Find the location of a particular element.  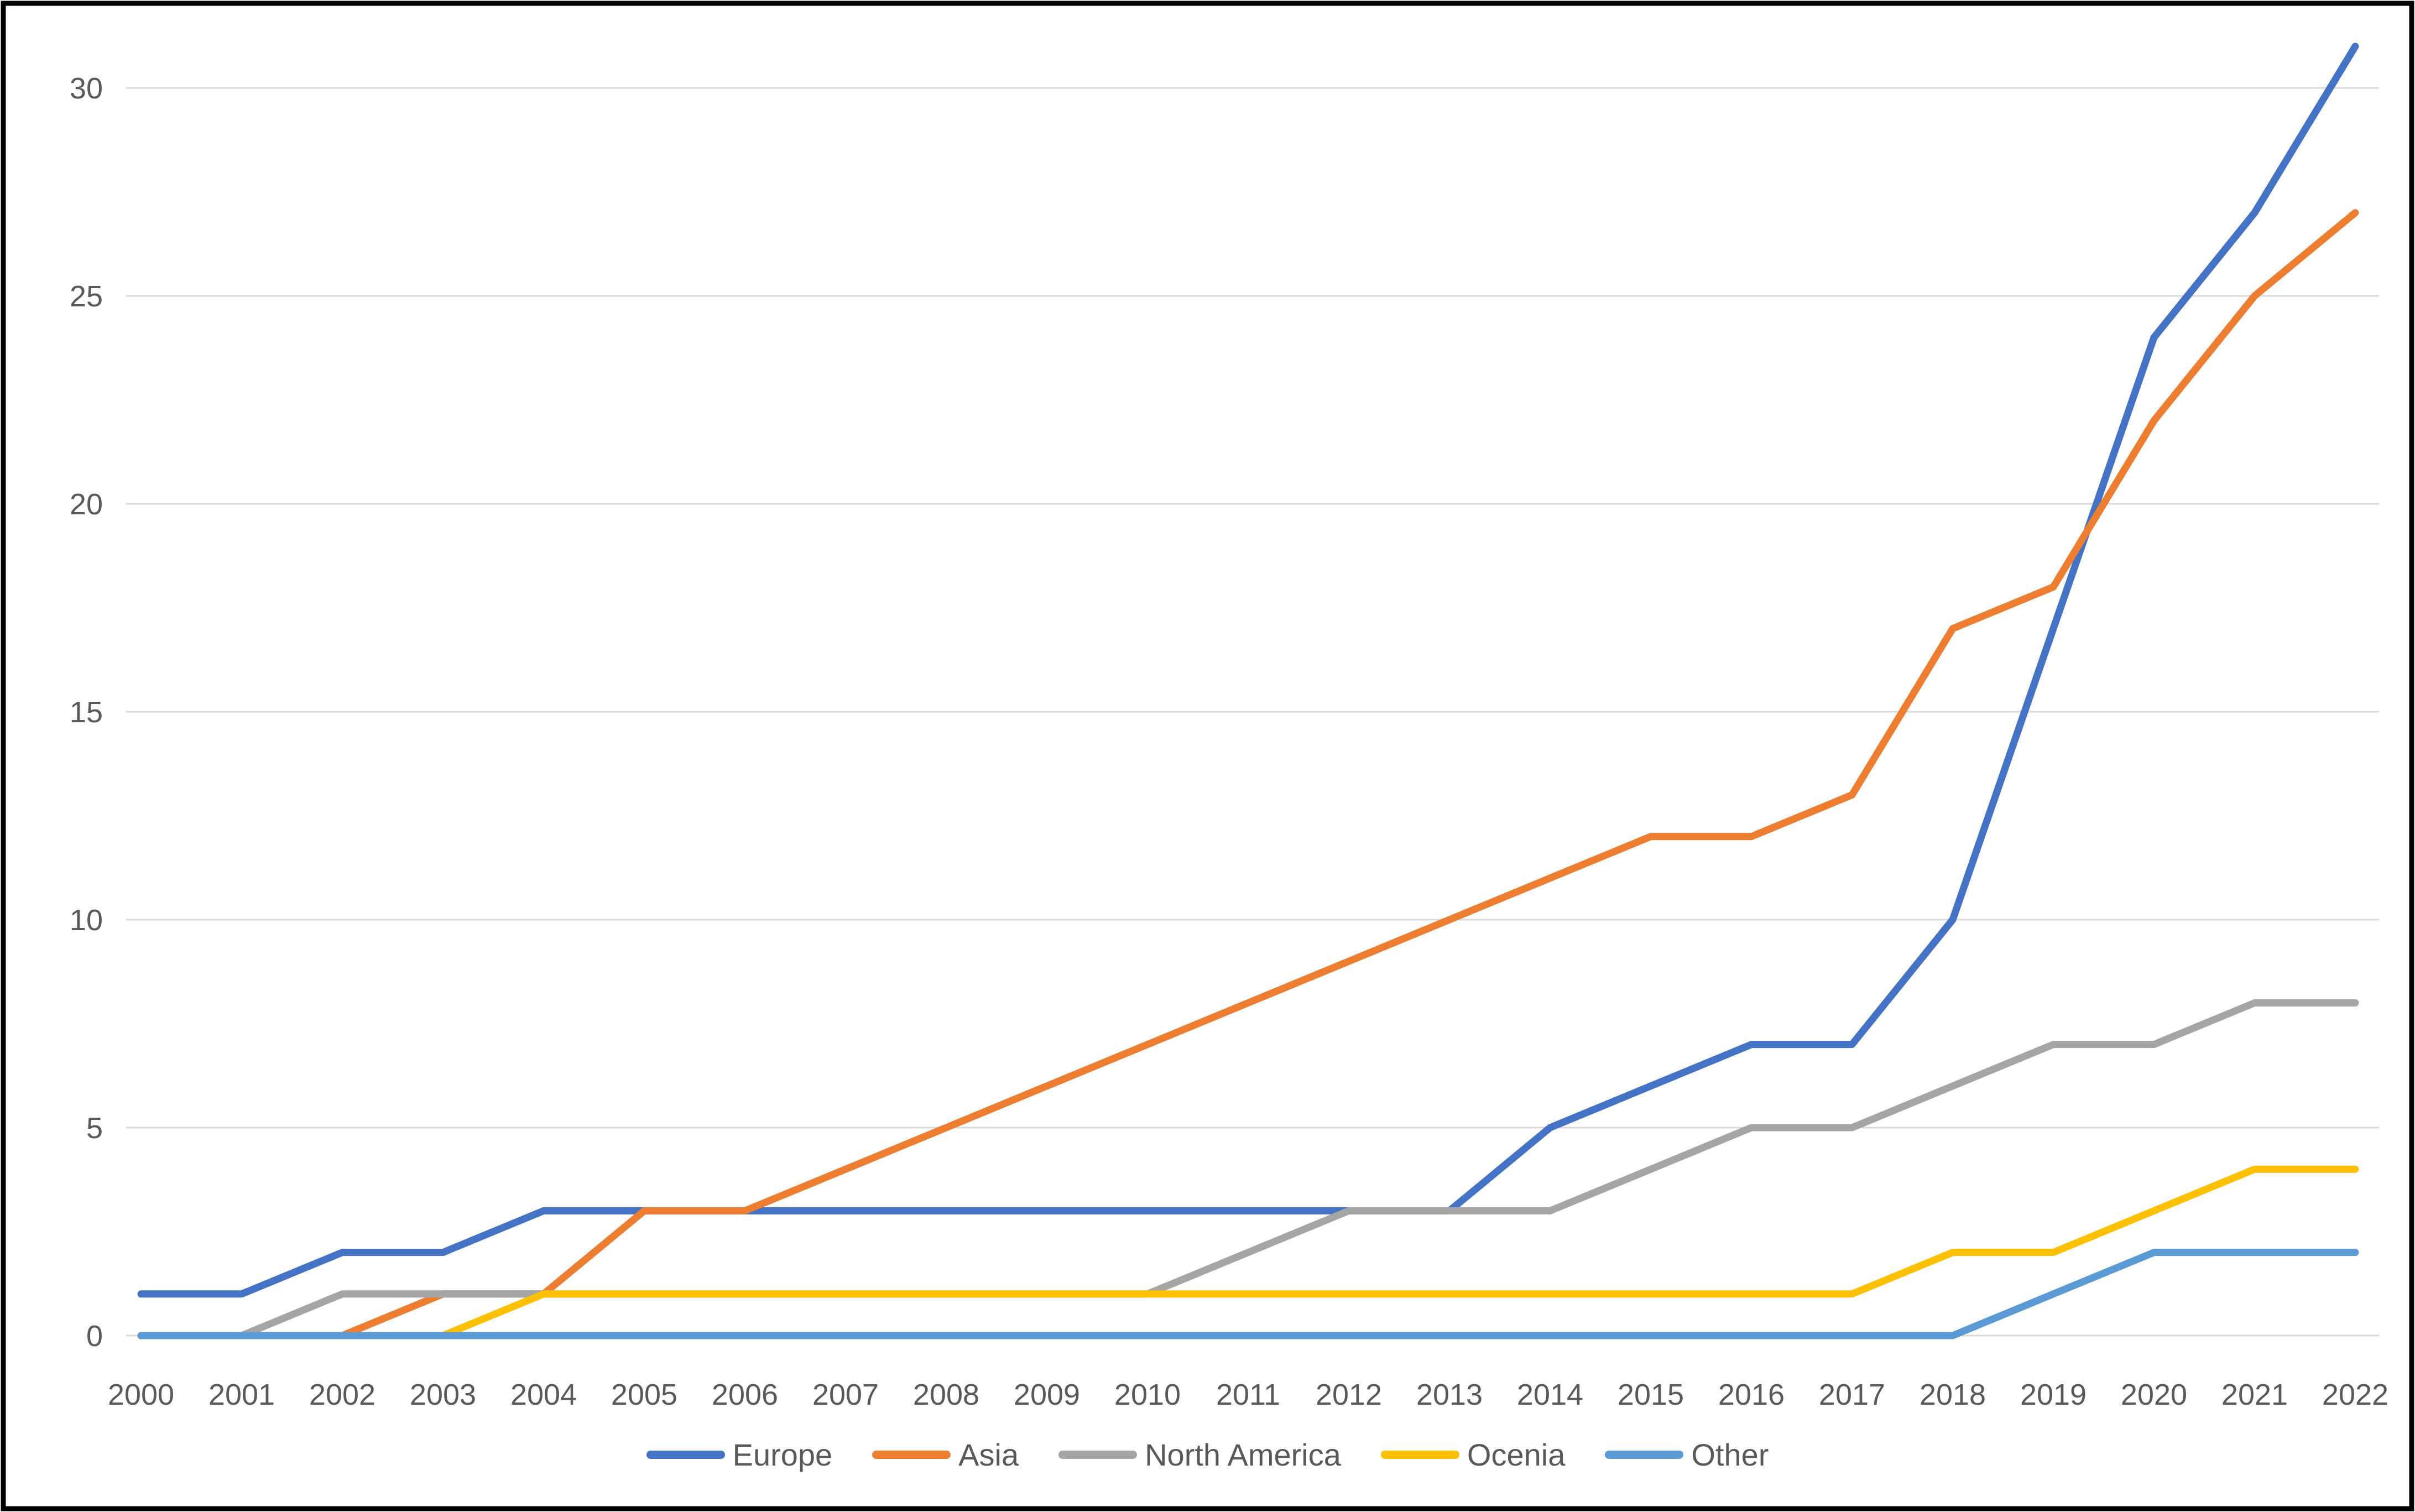

x-tick-label: 2011 is located at coordinates (1248, 1394).